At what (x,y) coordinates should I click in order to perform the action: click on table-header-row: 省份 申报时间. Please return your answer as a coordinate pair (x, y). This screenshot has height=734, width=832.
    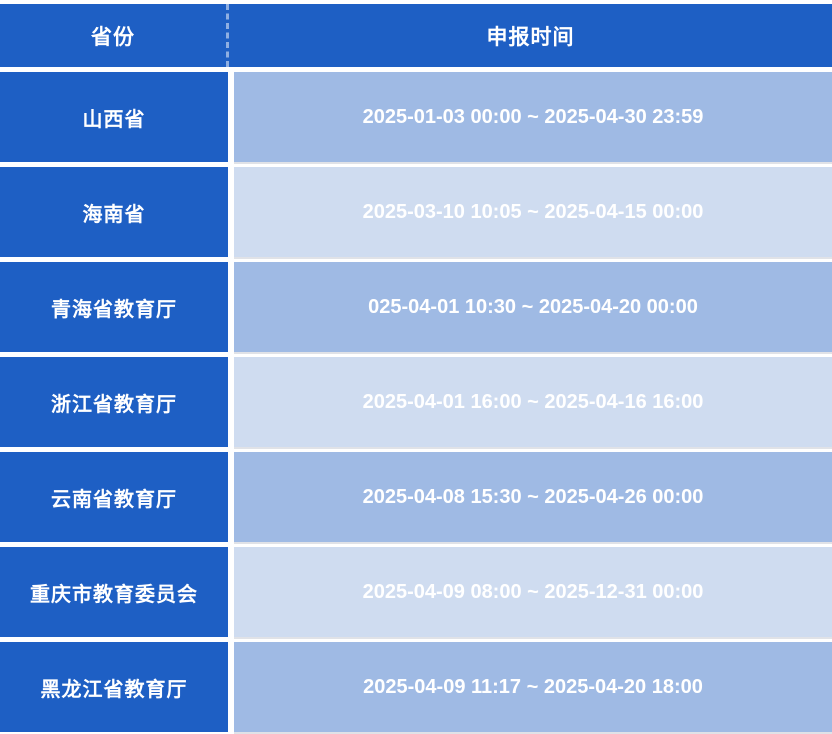
    Looking at the image, I should click on (416, 35).